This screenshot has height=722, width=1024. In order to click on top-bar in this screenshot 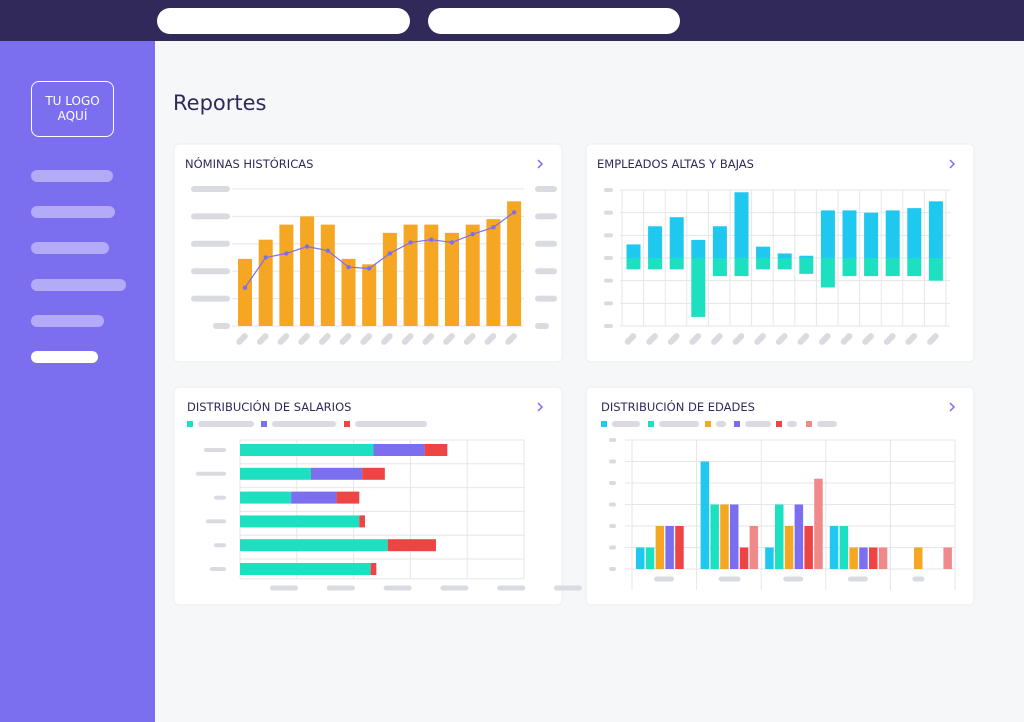, I will do `click(512, 20)`.